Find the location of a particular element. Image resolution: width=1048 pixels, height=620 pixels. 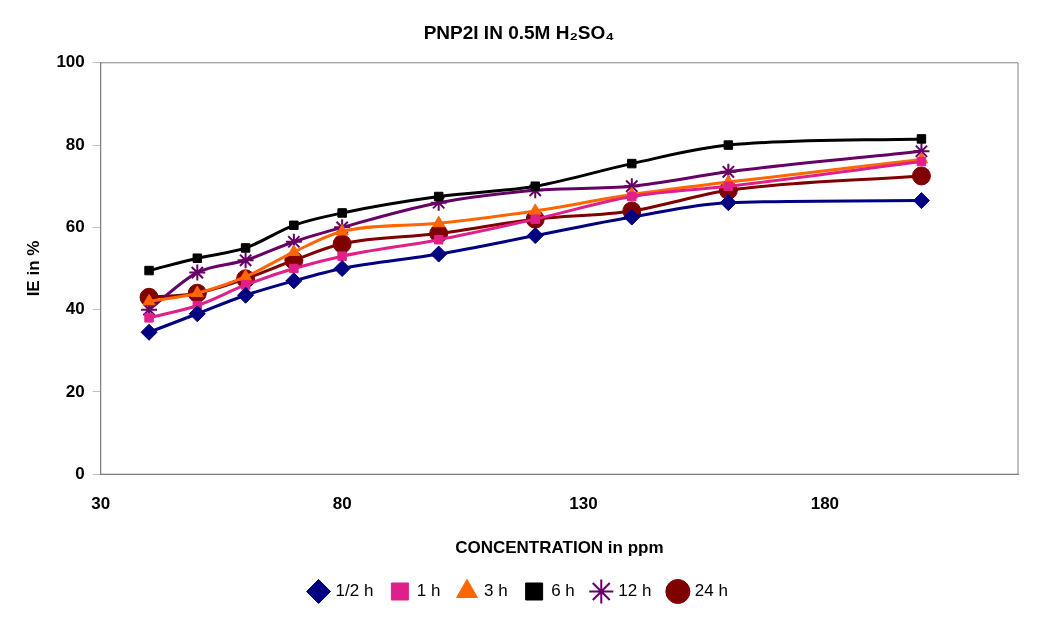

x-tick-label: 130 is located at coordinates (583, 504).